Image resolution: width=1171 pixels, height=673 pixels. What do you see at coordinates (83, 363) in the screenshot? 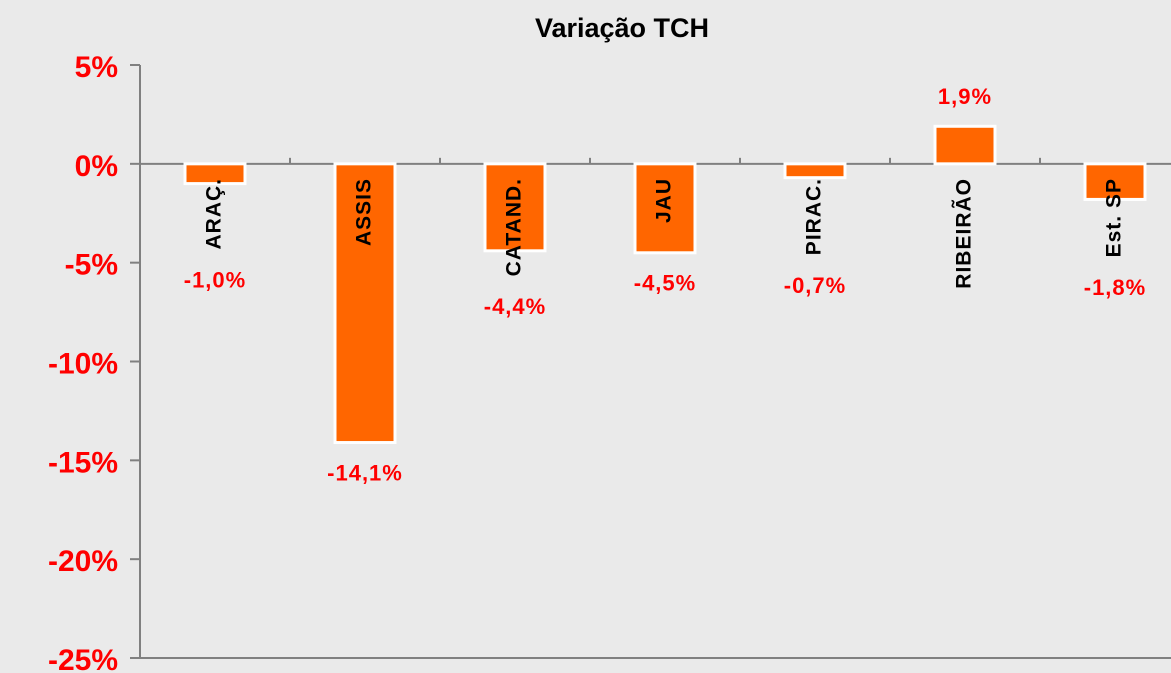
I see `y-tick-label: -10%` at bounding box center [83, 363].